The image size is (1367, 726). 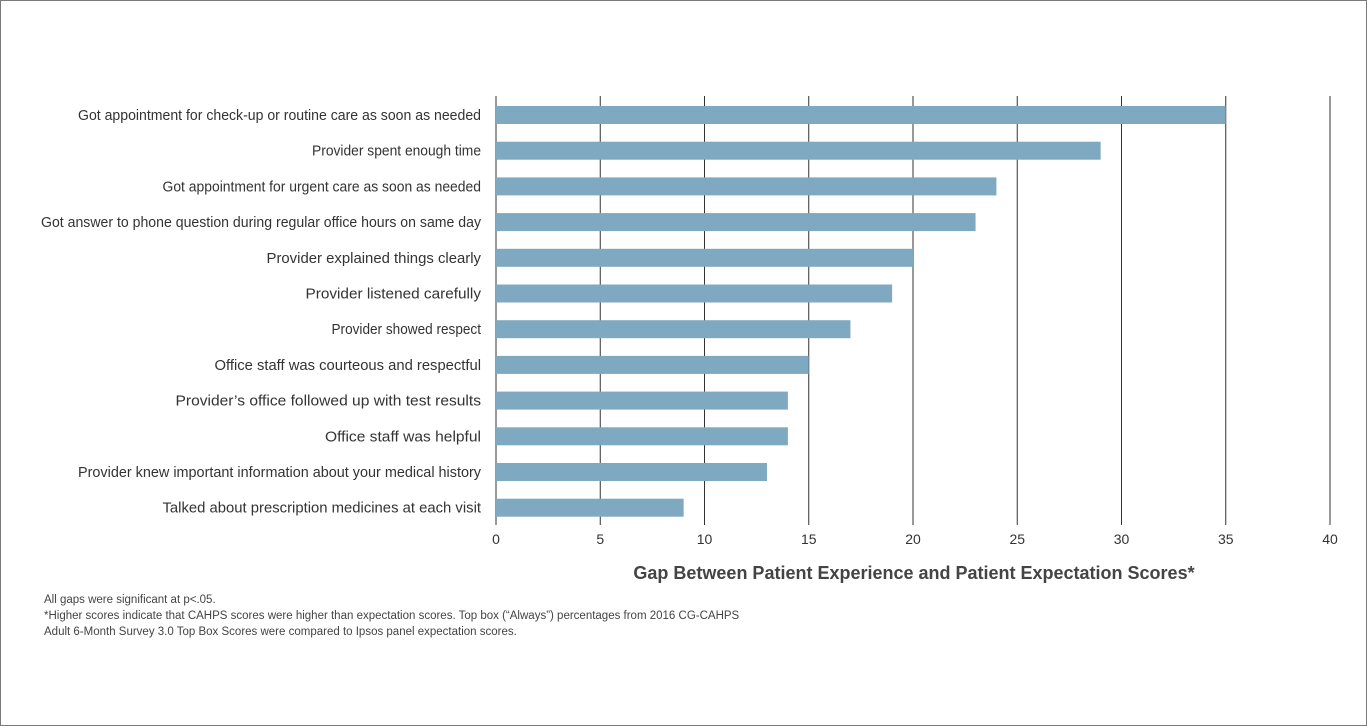 What do you see at coordinates (407, 330) in the screenshot?
I see `category-label-6: Provider showed respect` at bounding box center [407, 330].